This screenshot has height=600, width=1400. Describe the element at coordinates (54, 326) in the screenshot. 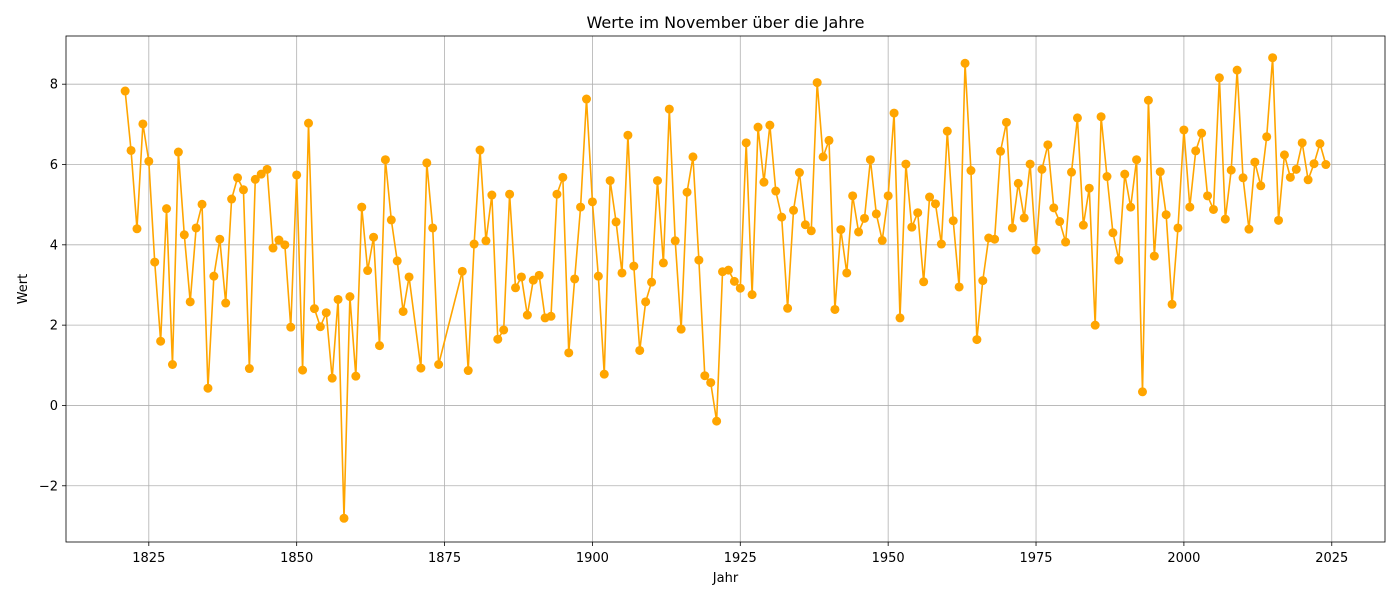

I see `y-tick-label: 2` at that location.